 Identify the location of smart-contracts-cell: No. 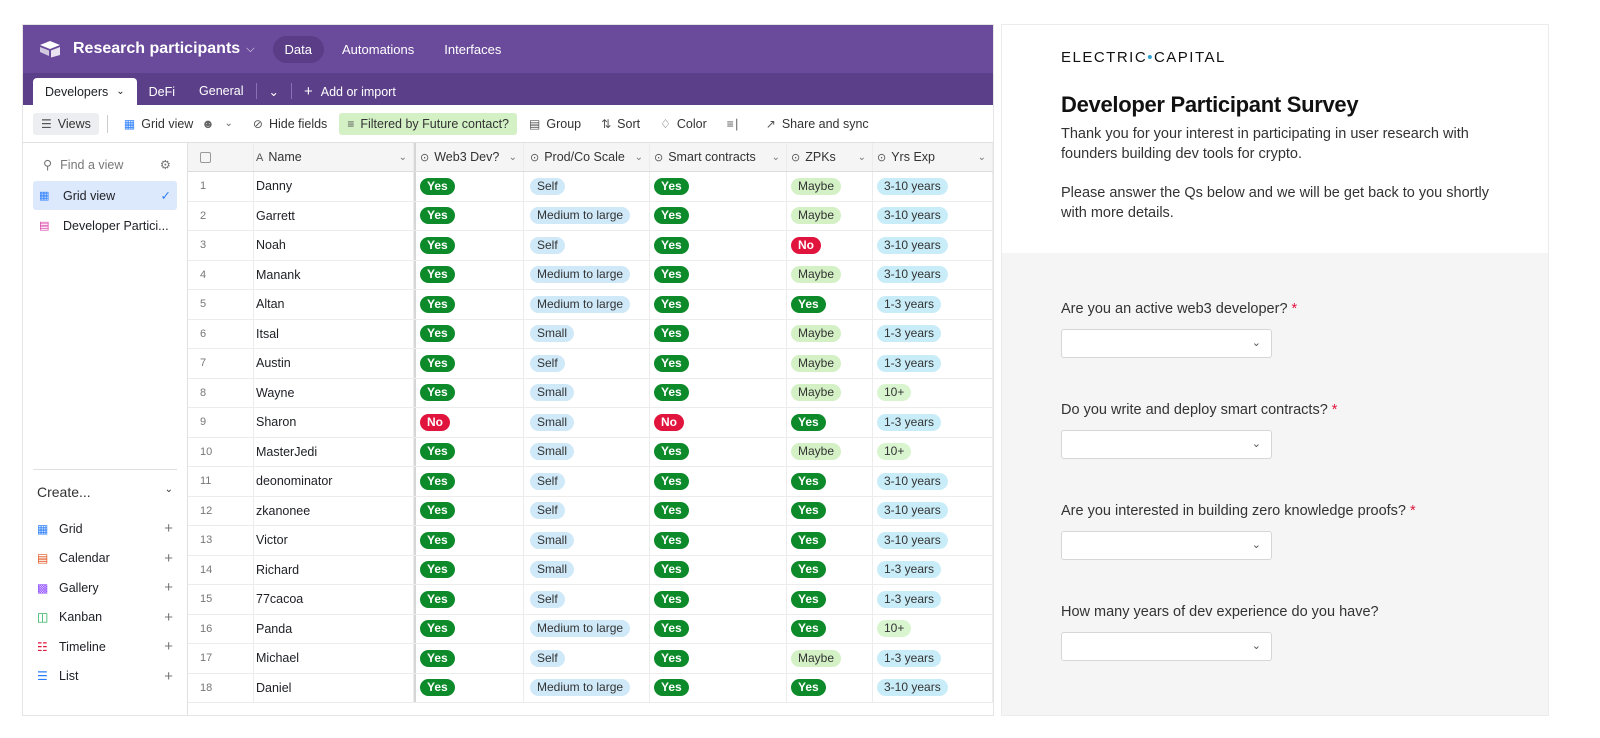
(718, 422).